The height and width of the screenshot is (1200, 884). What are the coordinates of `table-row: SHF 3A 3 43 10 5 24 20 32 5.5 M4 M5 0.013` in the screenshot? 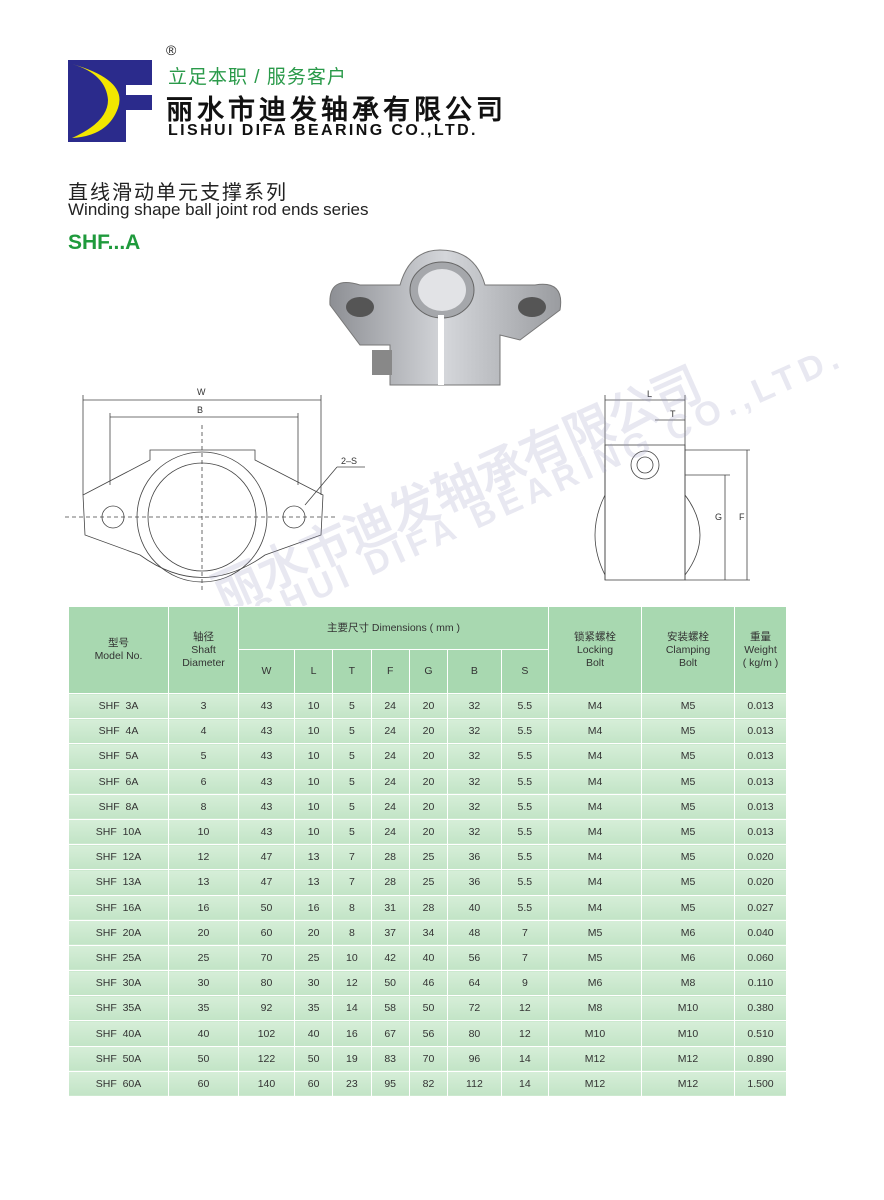 It's located at (427, 706).